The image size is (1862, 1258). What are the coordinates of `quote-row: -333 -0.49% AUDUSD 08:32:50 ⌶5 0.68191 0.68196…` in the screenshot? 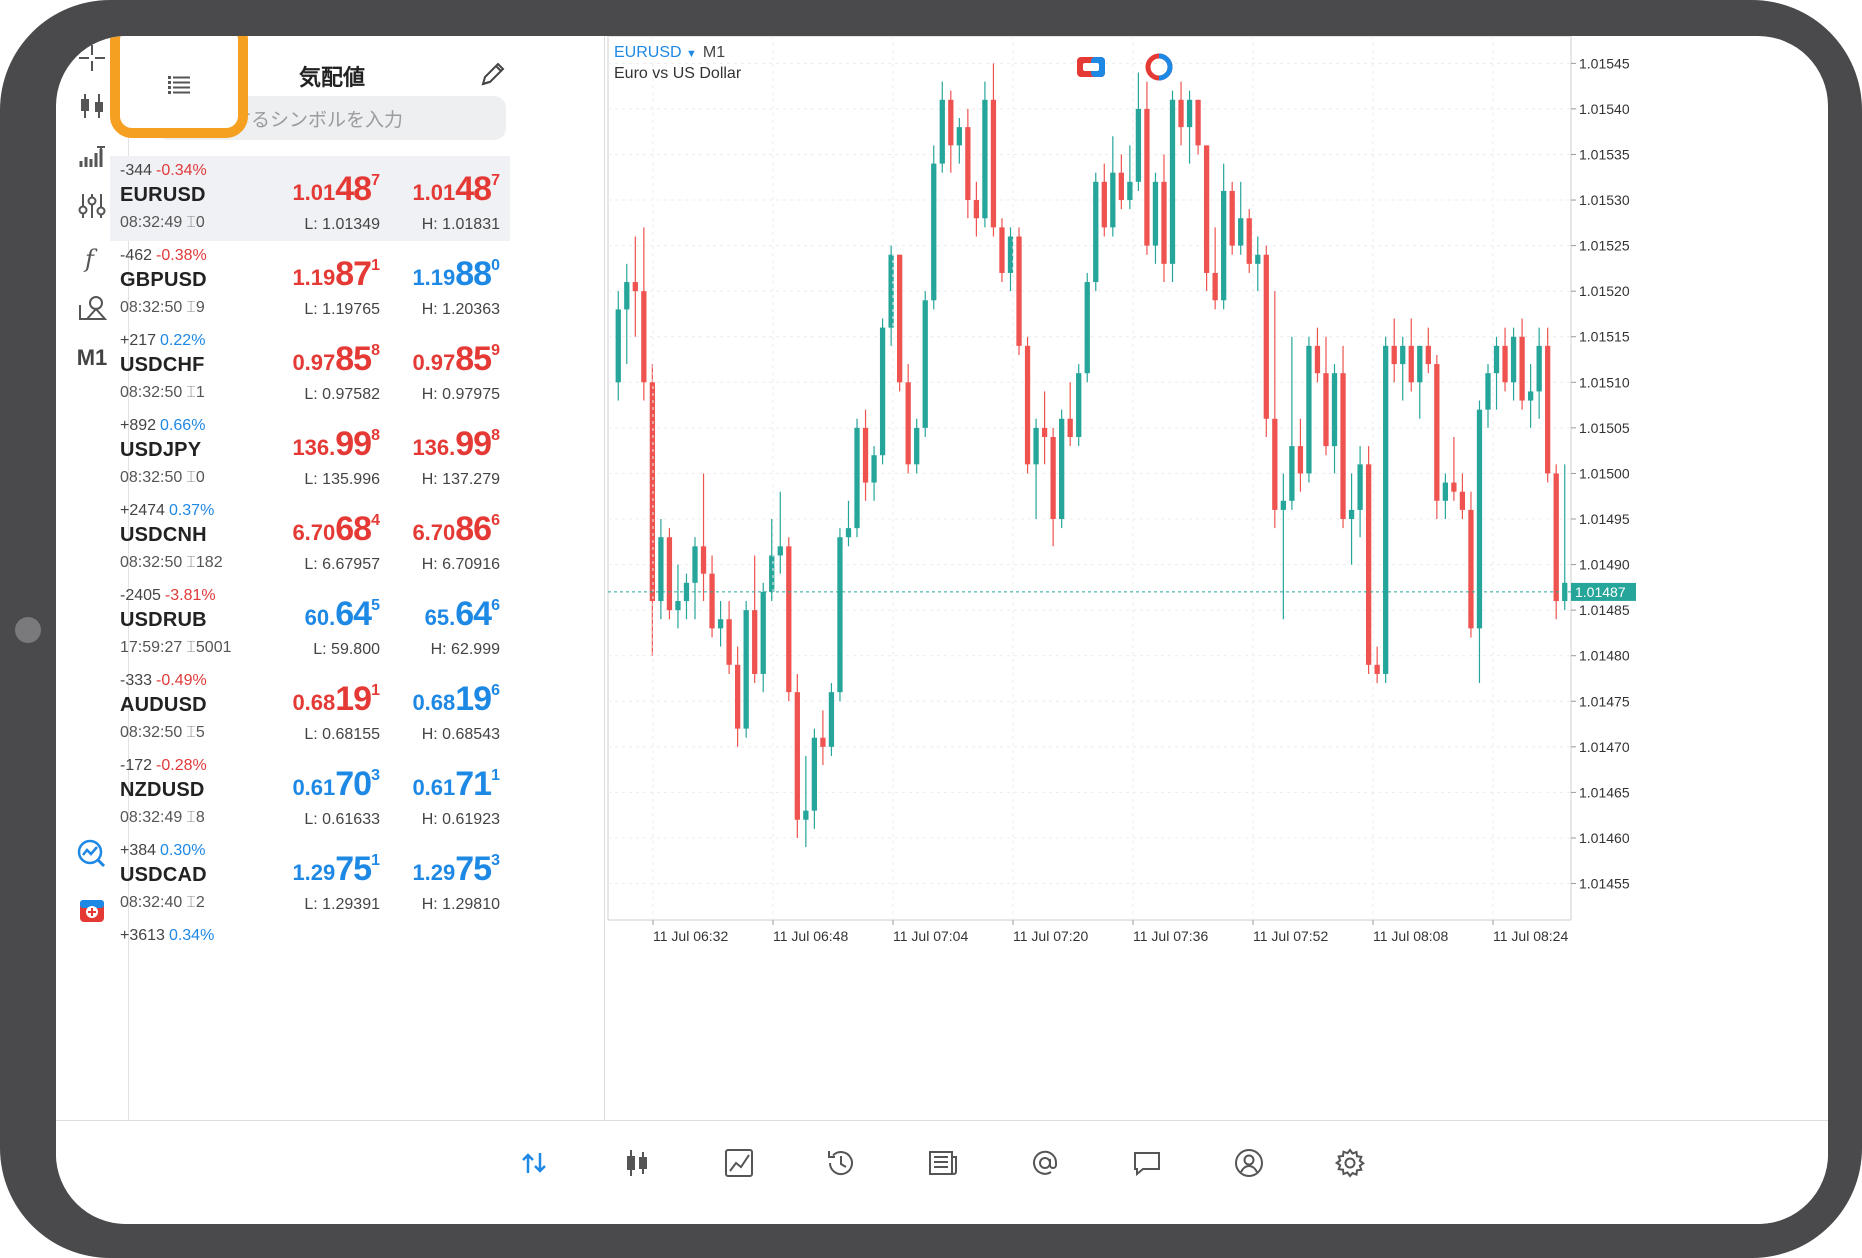 It's located at (310, 708).